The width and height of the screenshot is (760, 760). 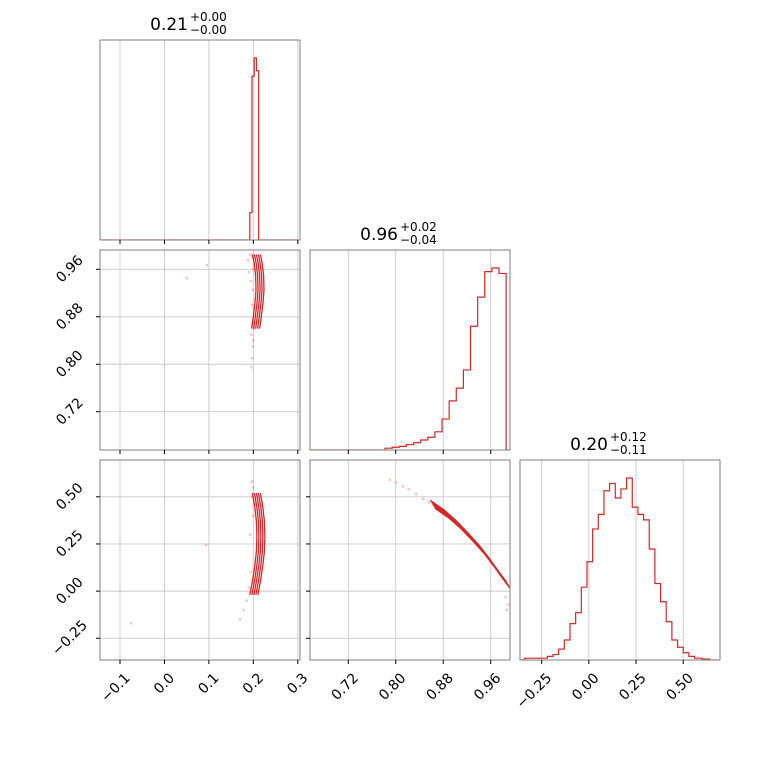 I want to click on x-tick-label: 0.2, so click(x=253, y=683).